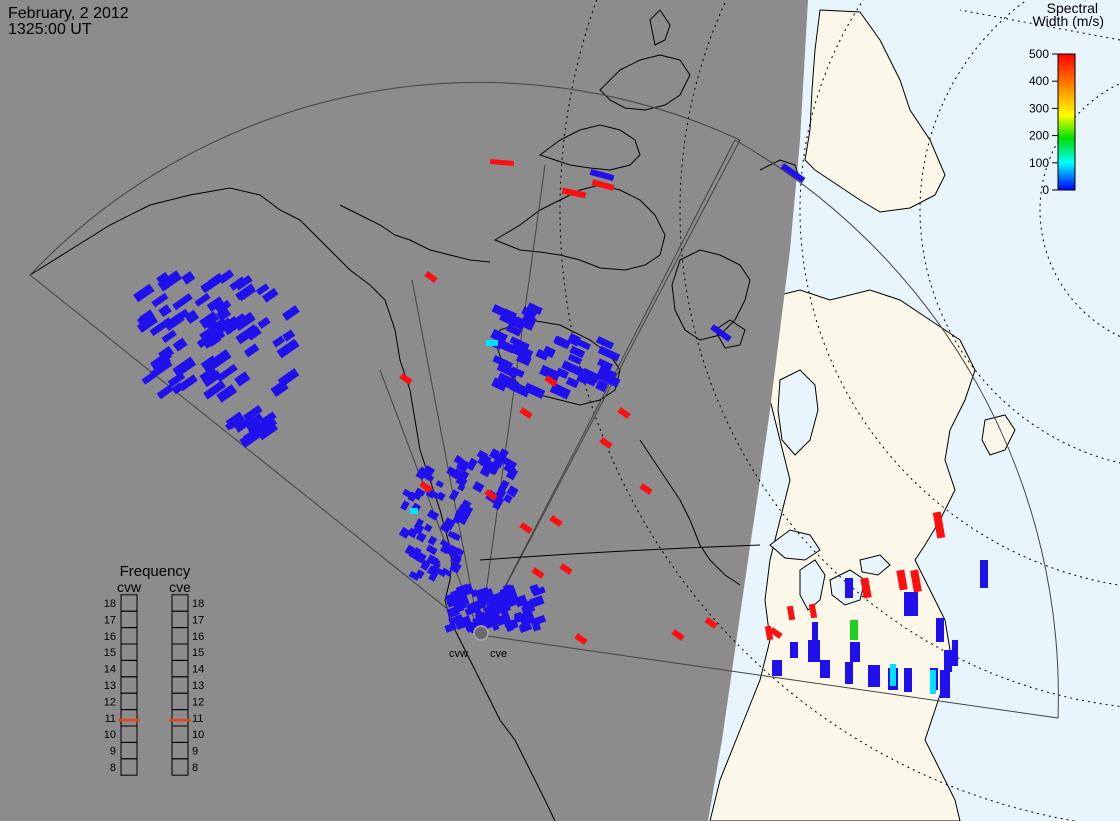 The image size is (1120, 821). I want to click on frequency-scale-label: 18, so click(110, 604).